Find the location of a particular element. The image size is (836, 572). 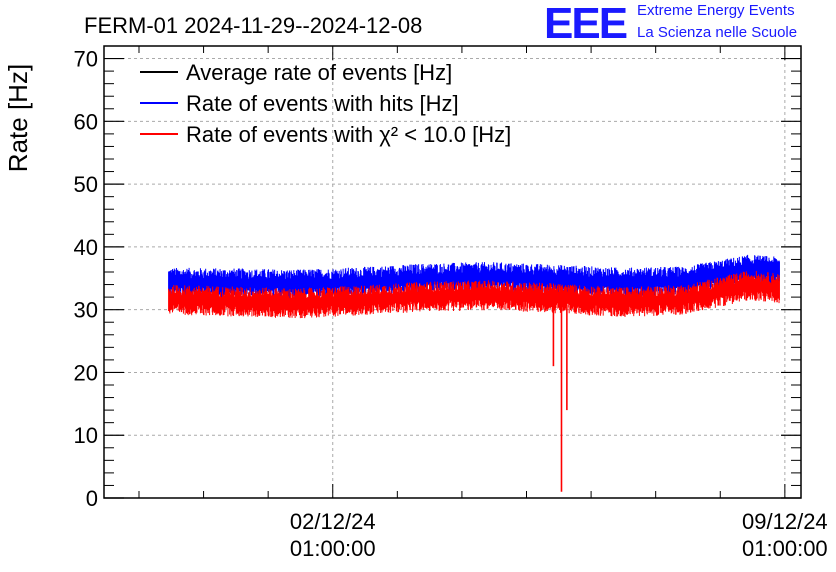

legend-label: Rate of events with hits [Hz] is located at coordinates (322, 103).